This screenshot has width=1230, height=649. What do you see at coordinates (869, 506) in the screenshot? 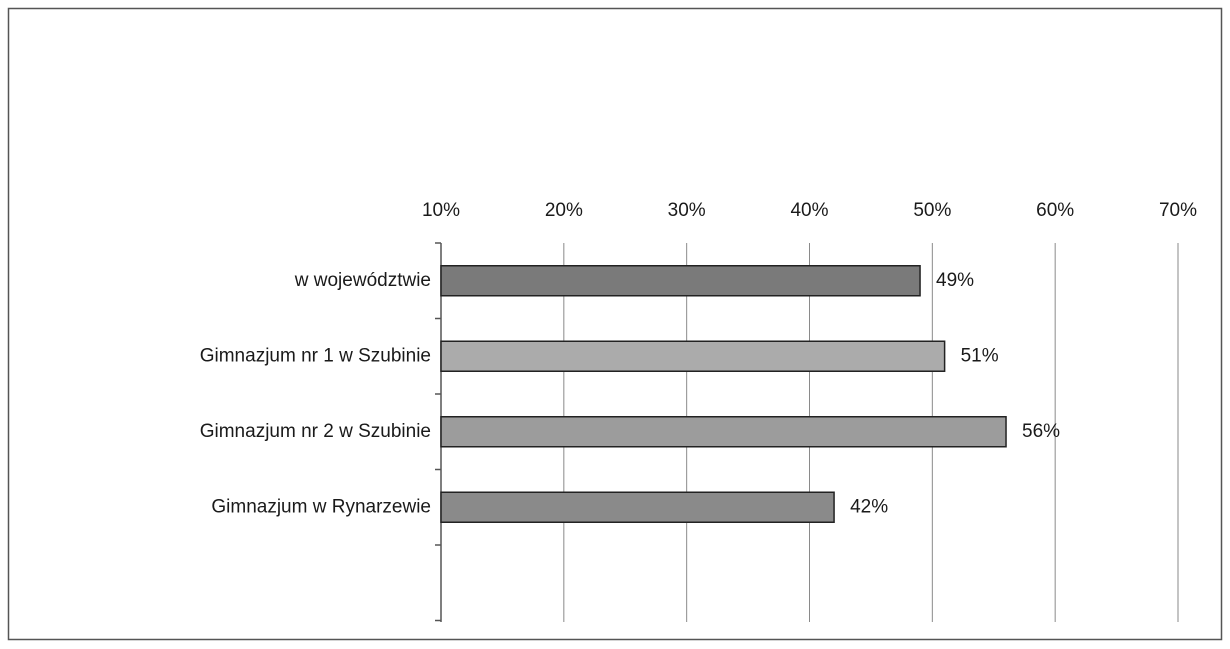
I see `data-label: 42%` at bounding box center [869, 506].